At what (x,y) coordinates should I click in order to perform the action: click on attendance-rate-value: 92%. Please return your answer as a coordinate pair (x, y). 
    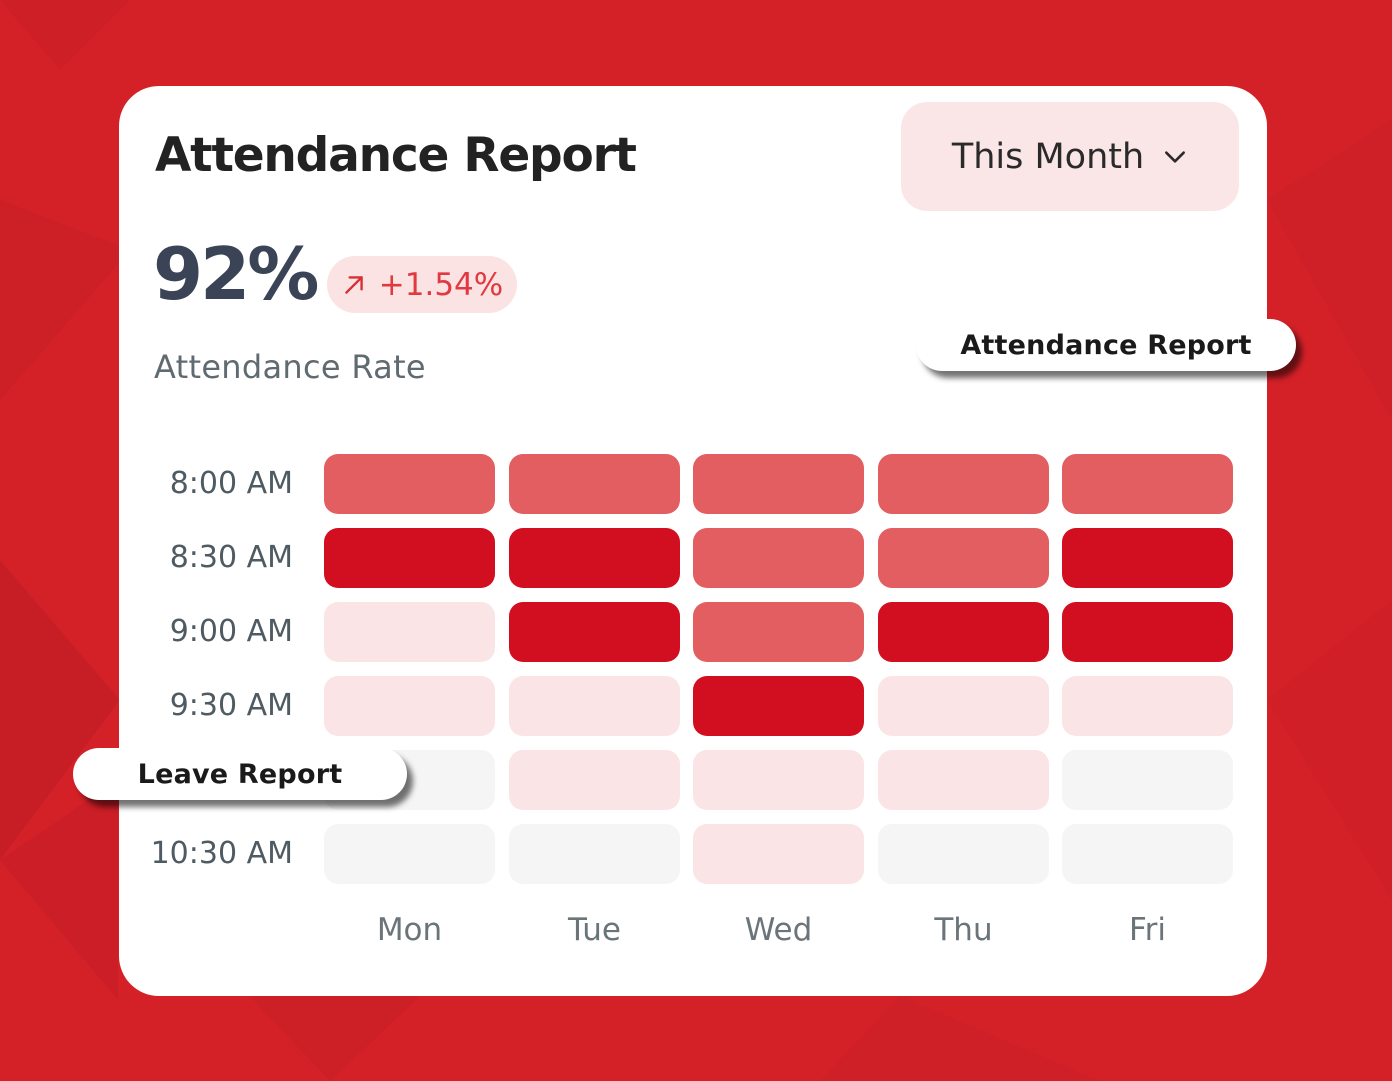
    Looking at the image, I should click on (236, 274).